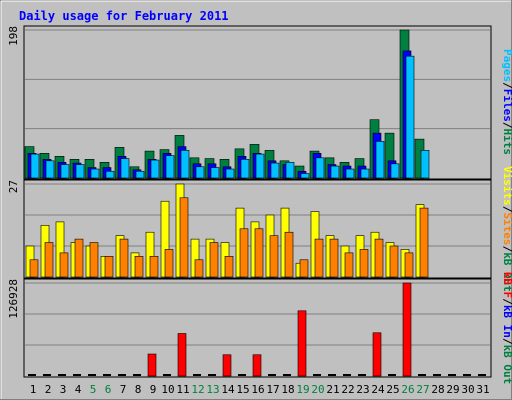 This screenshot has width=512, height=400. What do you see at coordinates (287, 389) in the screenshot?
I see `day-label-18: 18` at bounding box center [287, 389].